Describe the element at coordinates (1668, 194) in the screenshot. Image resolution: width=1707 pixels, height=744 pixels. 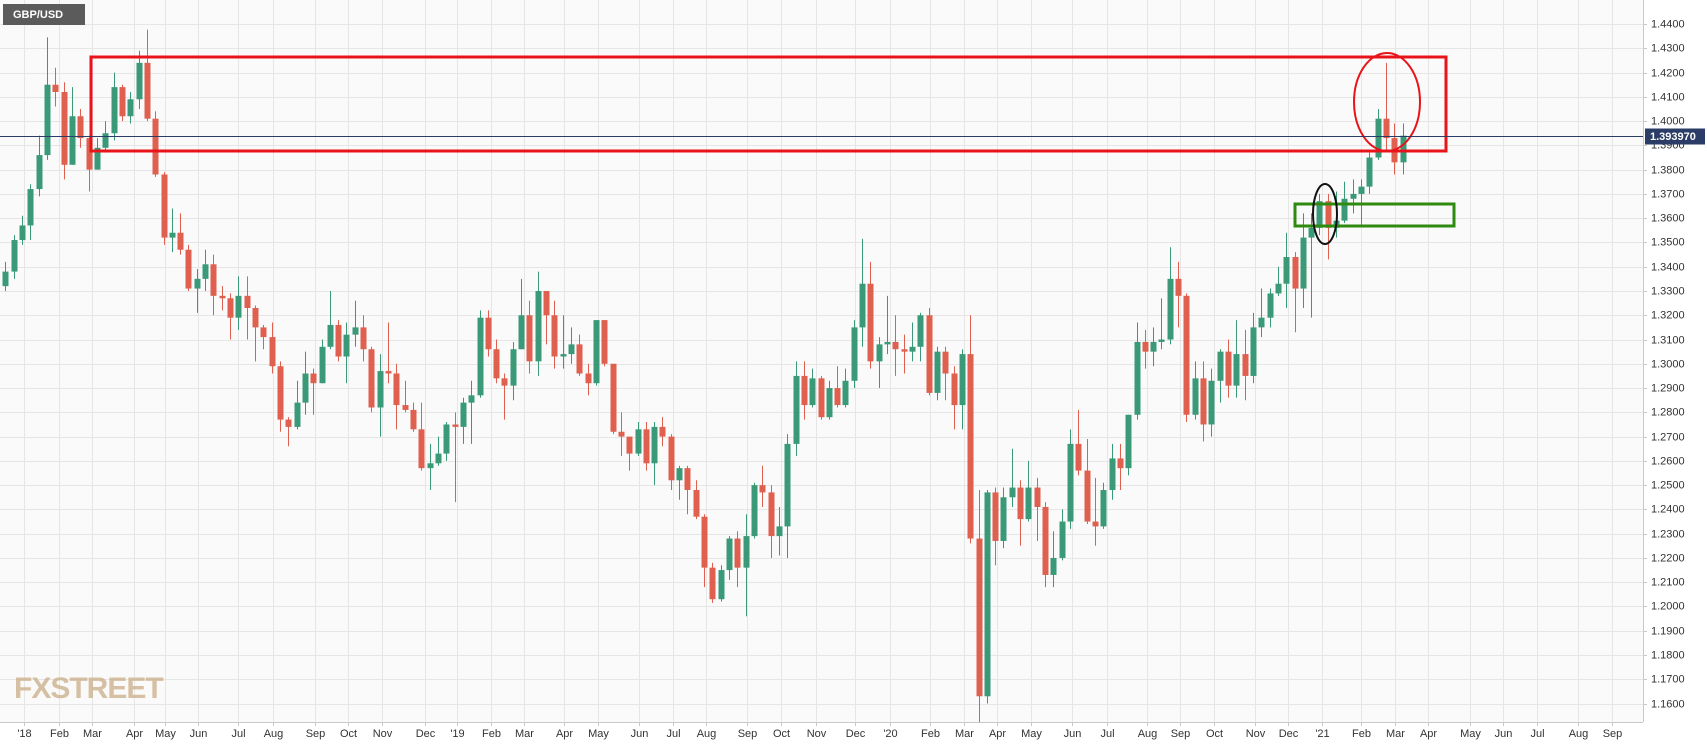
I see `y-tick-label: 1.3700` at that location.